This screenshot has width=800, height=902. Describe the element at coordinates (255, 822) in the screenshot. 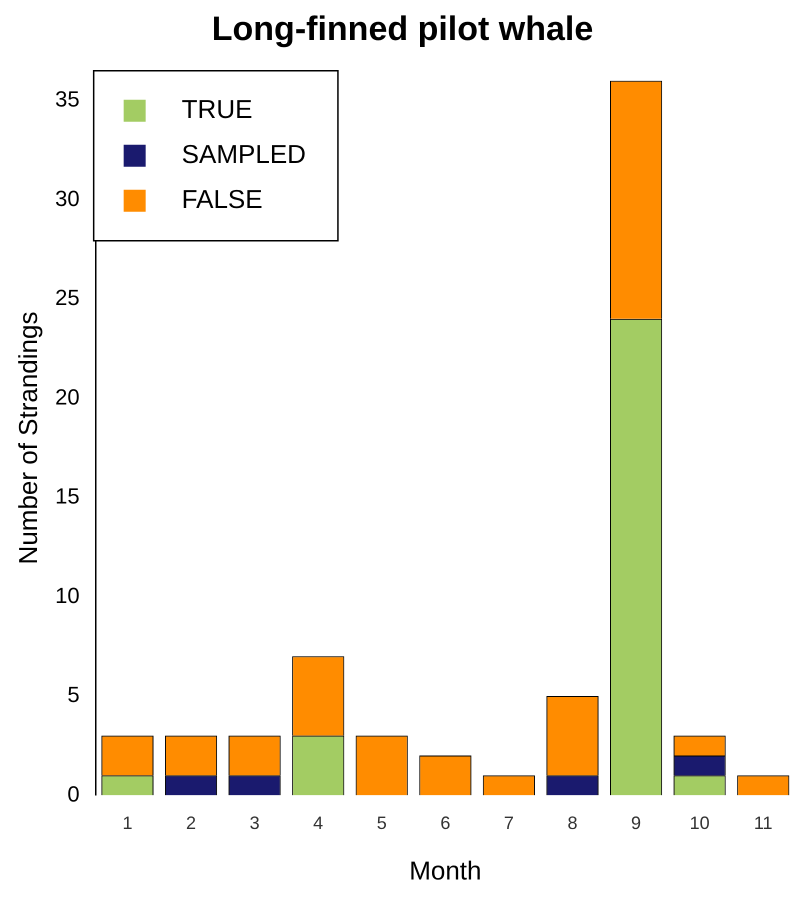

I see `x-tick-label: 3` at that location.